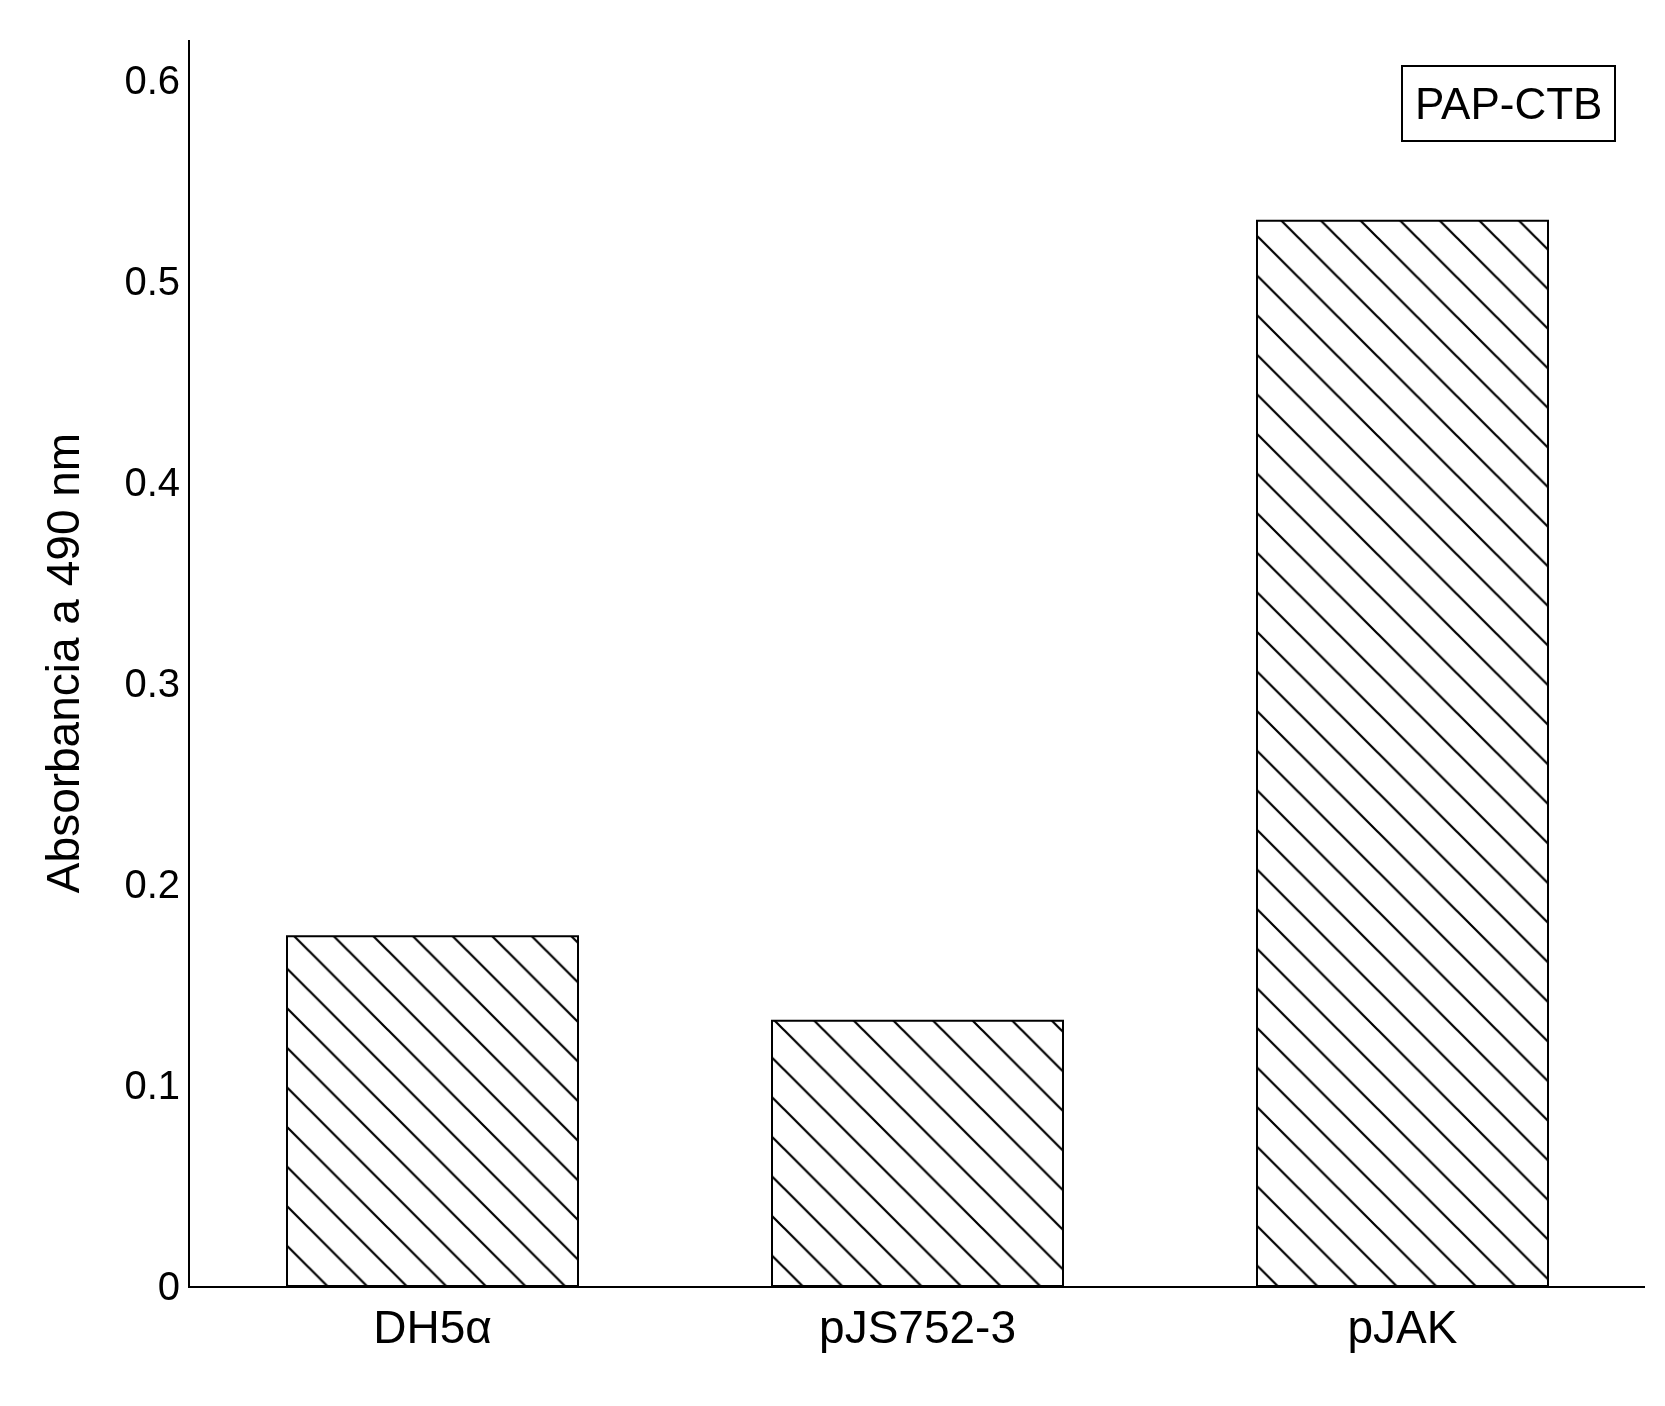 The height and width of the screenshot is (1406, 1665). I want to click on x-tick-label: pJS752-3, so click(917, 1327).